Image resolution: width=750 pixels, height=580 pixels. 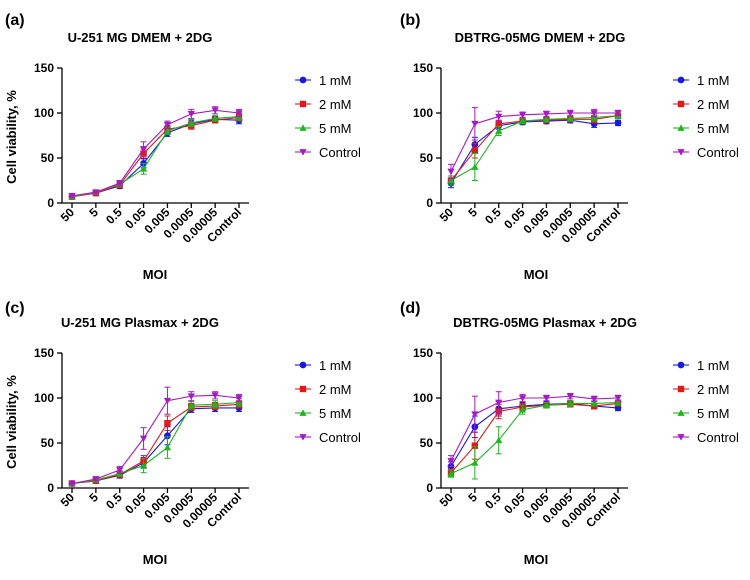 What do you see at coordinates (140, 322) in the screenshot?
I see `panel-title: U-251 MG Plasmax + 2DG` at bounding box center [140, 322].